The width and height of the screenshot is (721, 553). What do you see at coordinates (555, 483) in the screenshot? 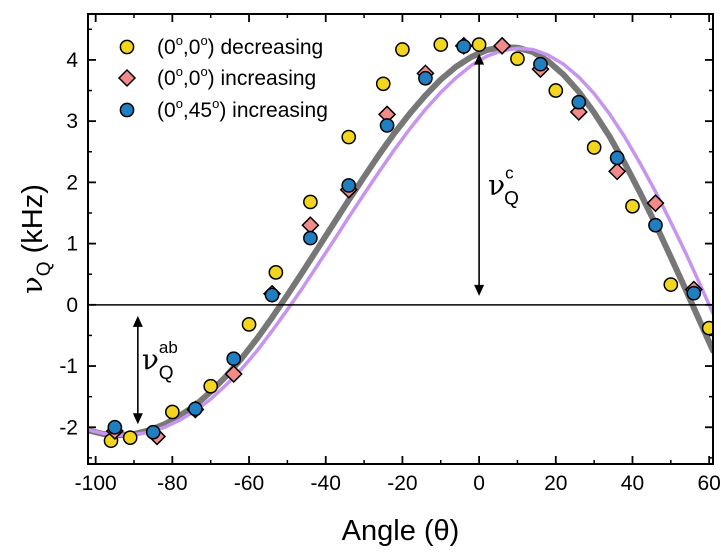
I see `x-tick-label: 20` at bounding box center [555, 483].